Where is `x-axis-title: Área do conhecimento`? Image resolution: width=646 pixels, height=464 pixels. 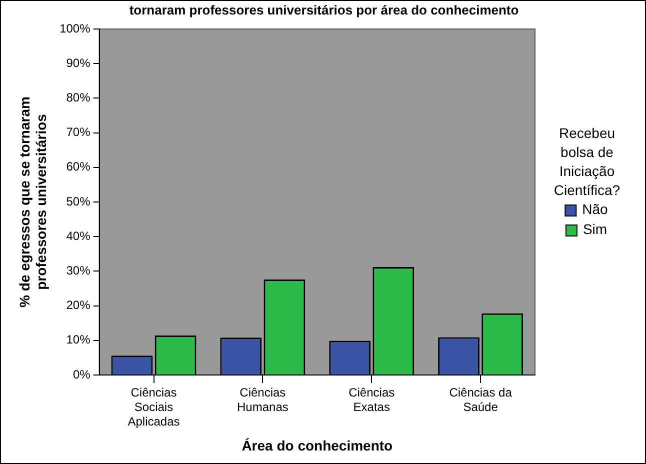 x-axis-title: Área do conhecimento is located at coordinates (317, 445).